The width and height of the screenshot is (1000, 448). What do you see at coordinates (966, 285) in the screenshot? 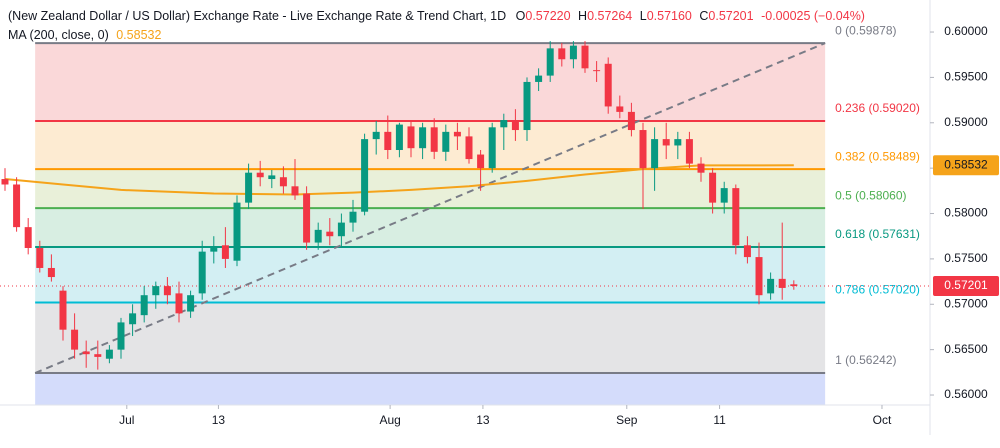
I see `last-price-label: 0.57201` at bounding box center [966, 285].